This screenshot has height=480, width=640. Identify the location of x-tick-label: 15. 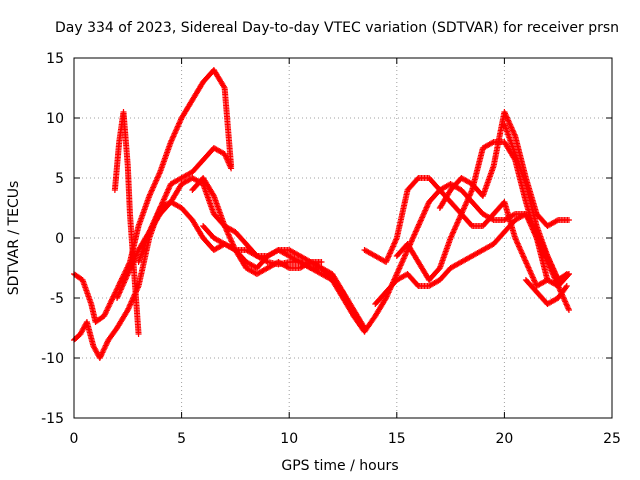
(397, 439).